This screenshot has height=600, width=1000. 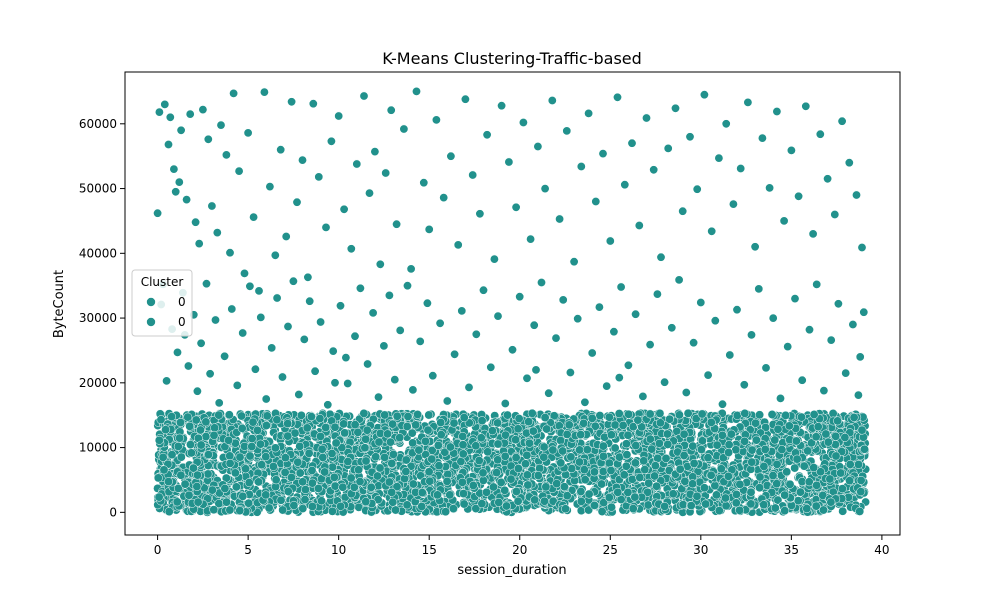 What do you see at coordinates (98, 253) in the screenshot?
I see `y-tick-label: 40000` at bounding box center [98, 253].